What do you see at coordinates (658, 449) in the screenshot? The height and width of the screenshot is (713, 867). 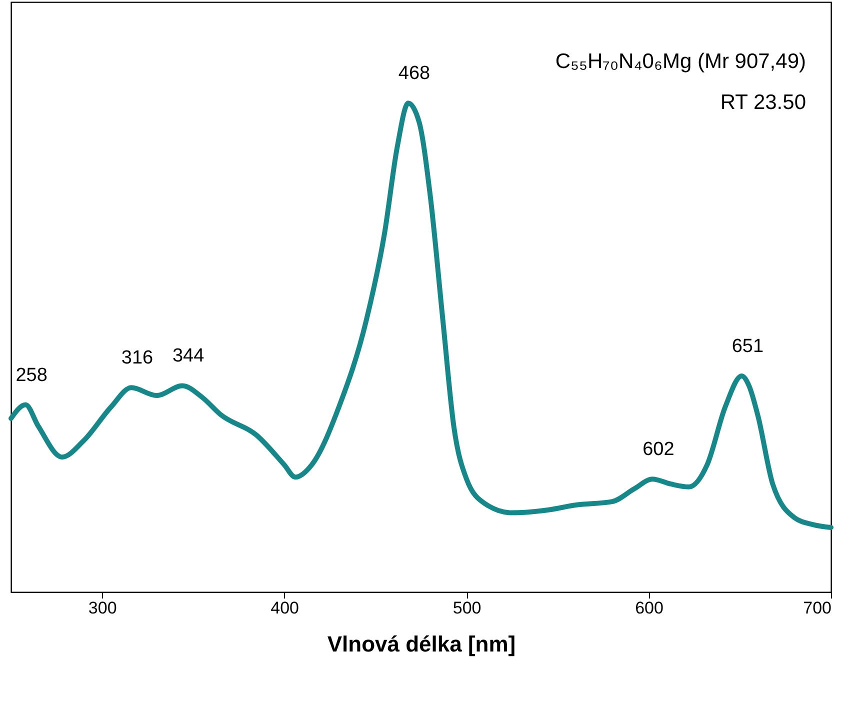 I see `annotation: 602` at bounding box center [658, 449].